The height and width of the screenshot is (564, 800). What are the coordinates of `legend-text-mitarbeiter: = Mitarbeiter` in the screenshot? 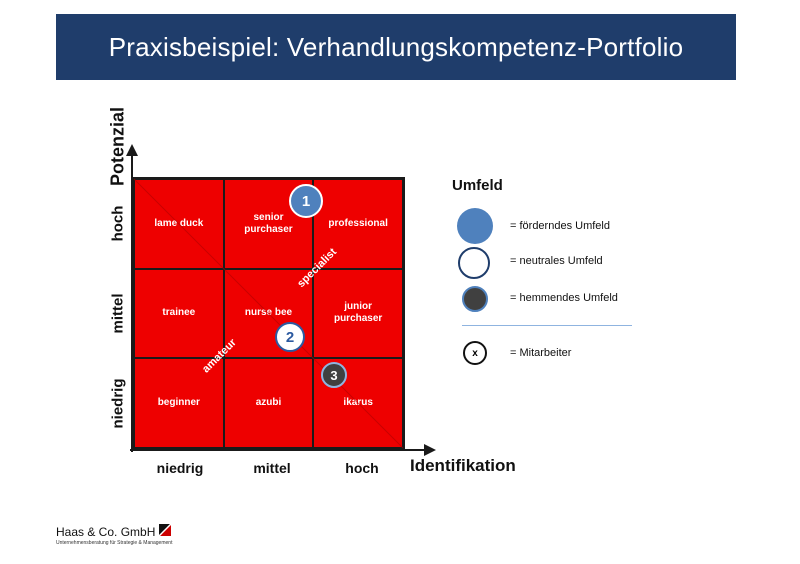 It's located at (541, 353).